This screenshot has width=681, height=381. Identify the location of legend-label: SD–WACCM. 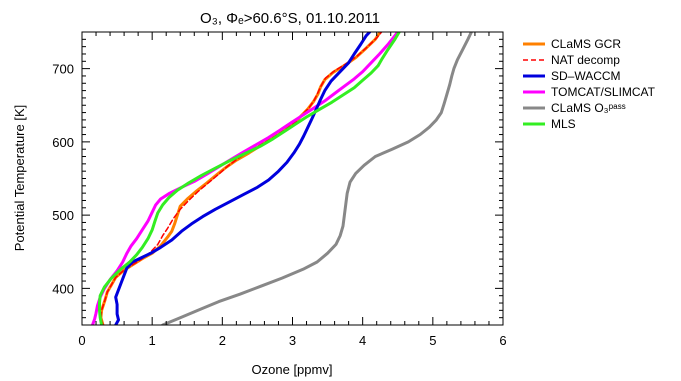
(586, 76).